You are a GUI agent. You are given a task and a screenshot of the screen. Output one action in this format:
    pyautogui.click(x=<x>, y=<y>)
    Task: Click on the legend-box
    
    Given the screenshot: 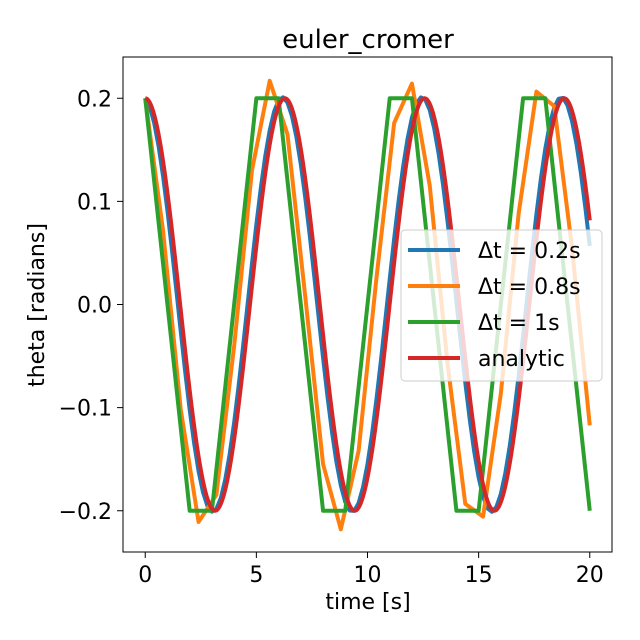 What is the action you would take?
    pyautogui.click(x=501, y=305)
    